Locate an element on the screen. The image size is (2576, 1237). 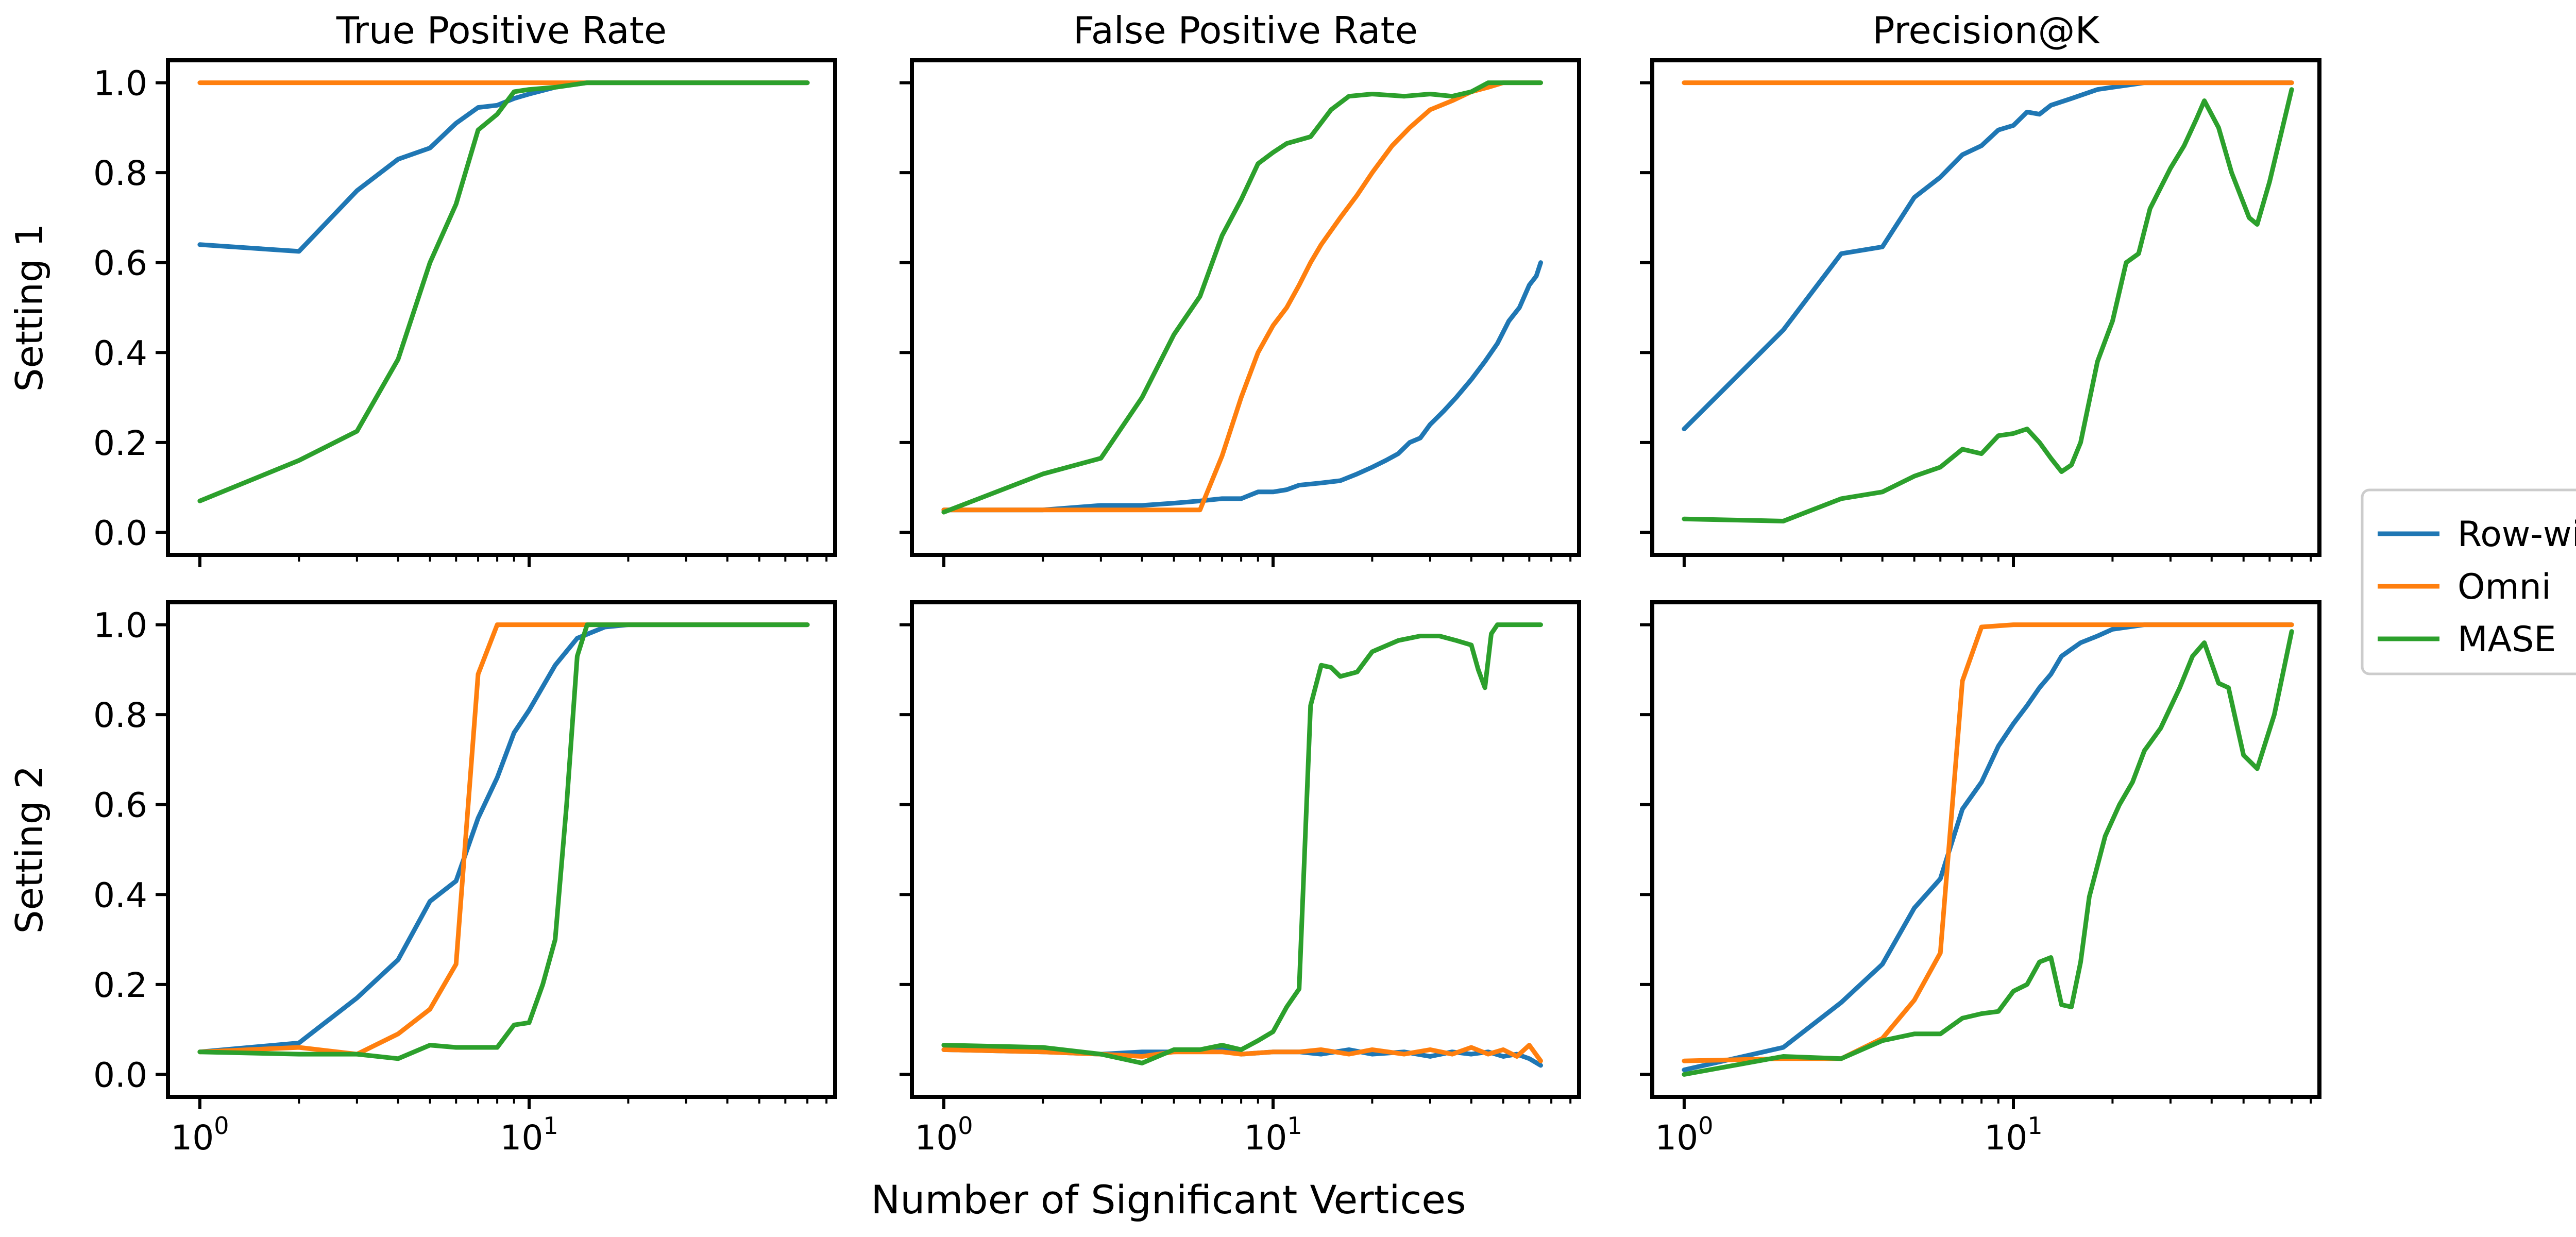
legend-label-row-wise: Row-wise is located at coordinates (2517, 534).